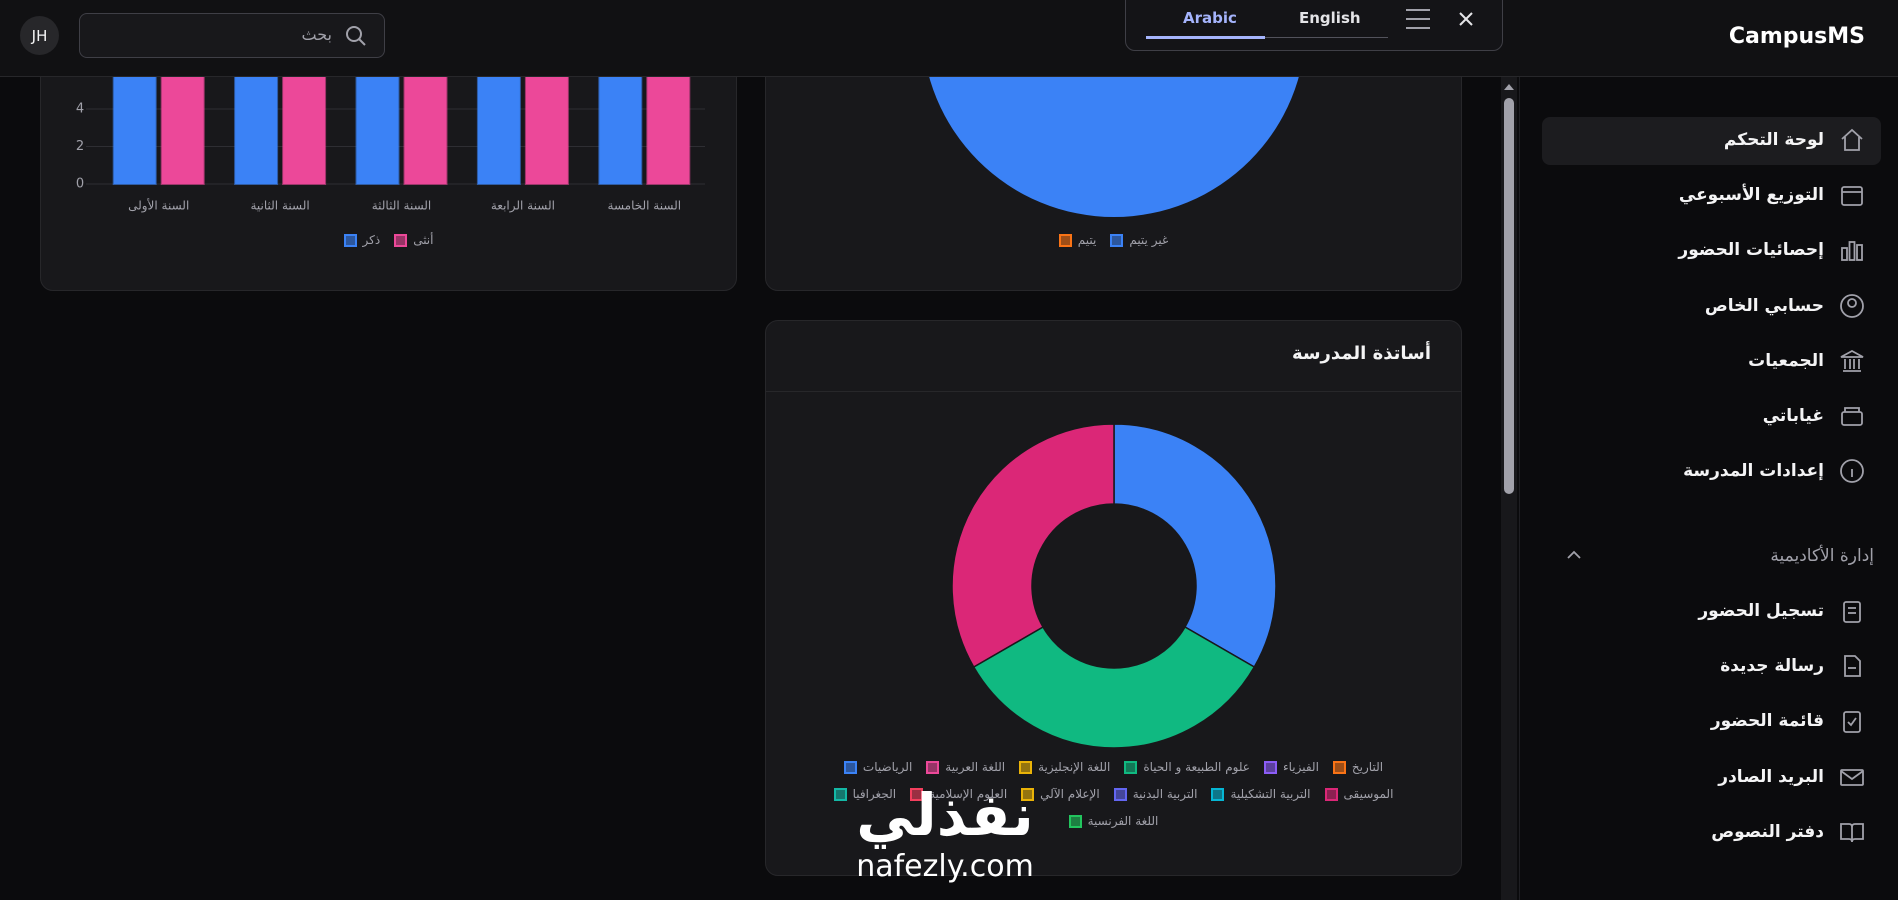 The height and width of the screenshot is (900, 1898). What do you see at coordinates (1793, 416) in the screenshot?
I see `nav-item: غياباتي` at bounding box center [1793, 416].